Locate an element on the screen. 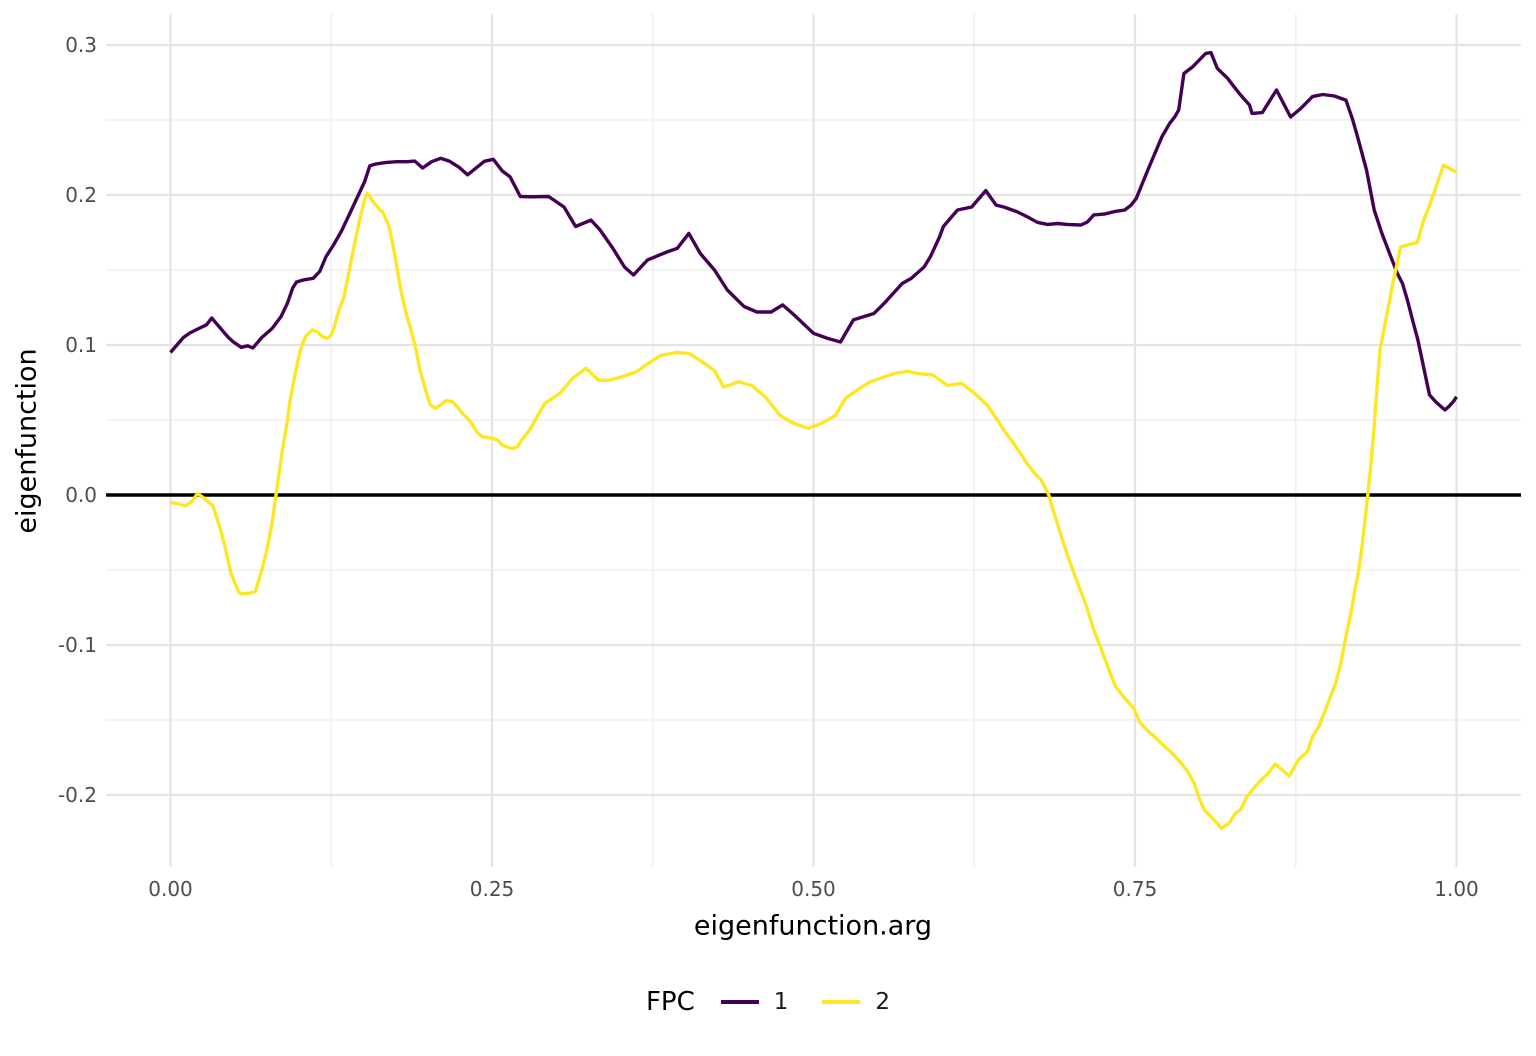  x-tick-label: 1.00 is located at coordinates (1456, 889).